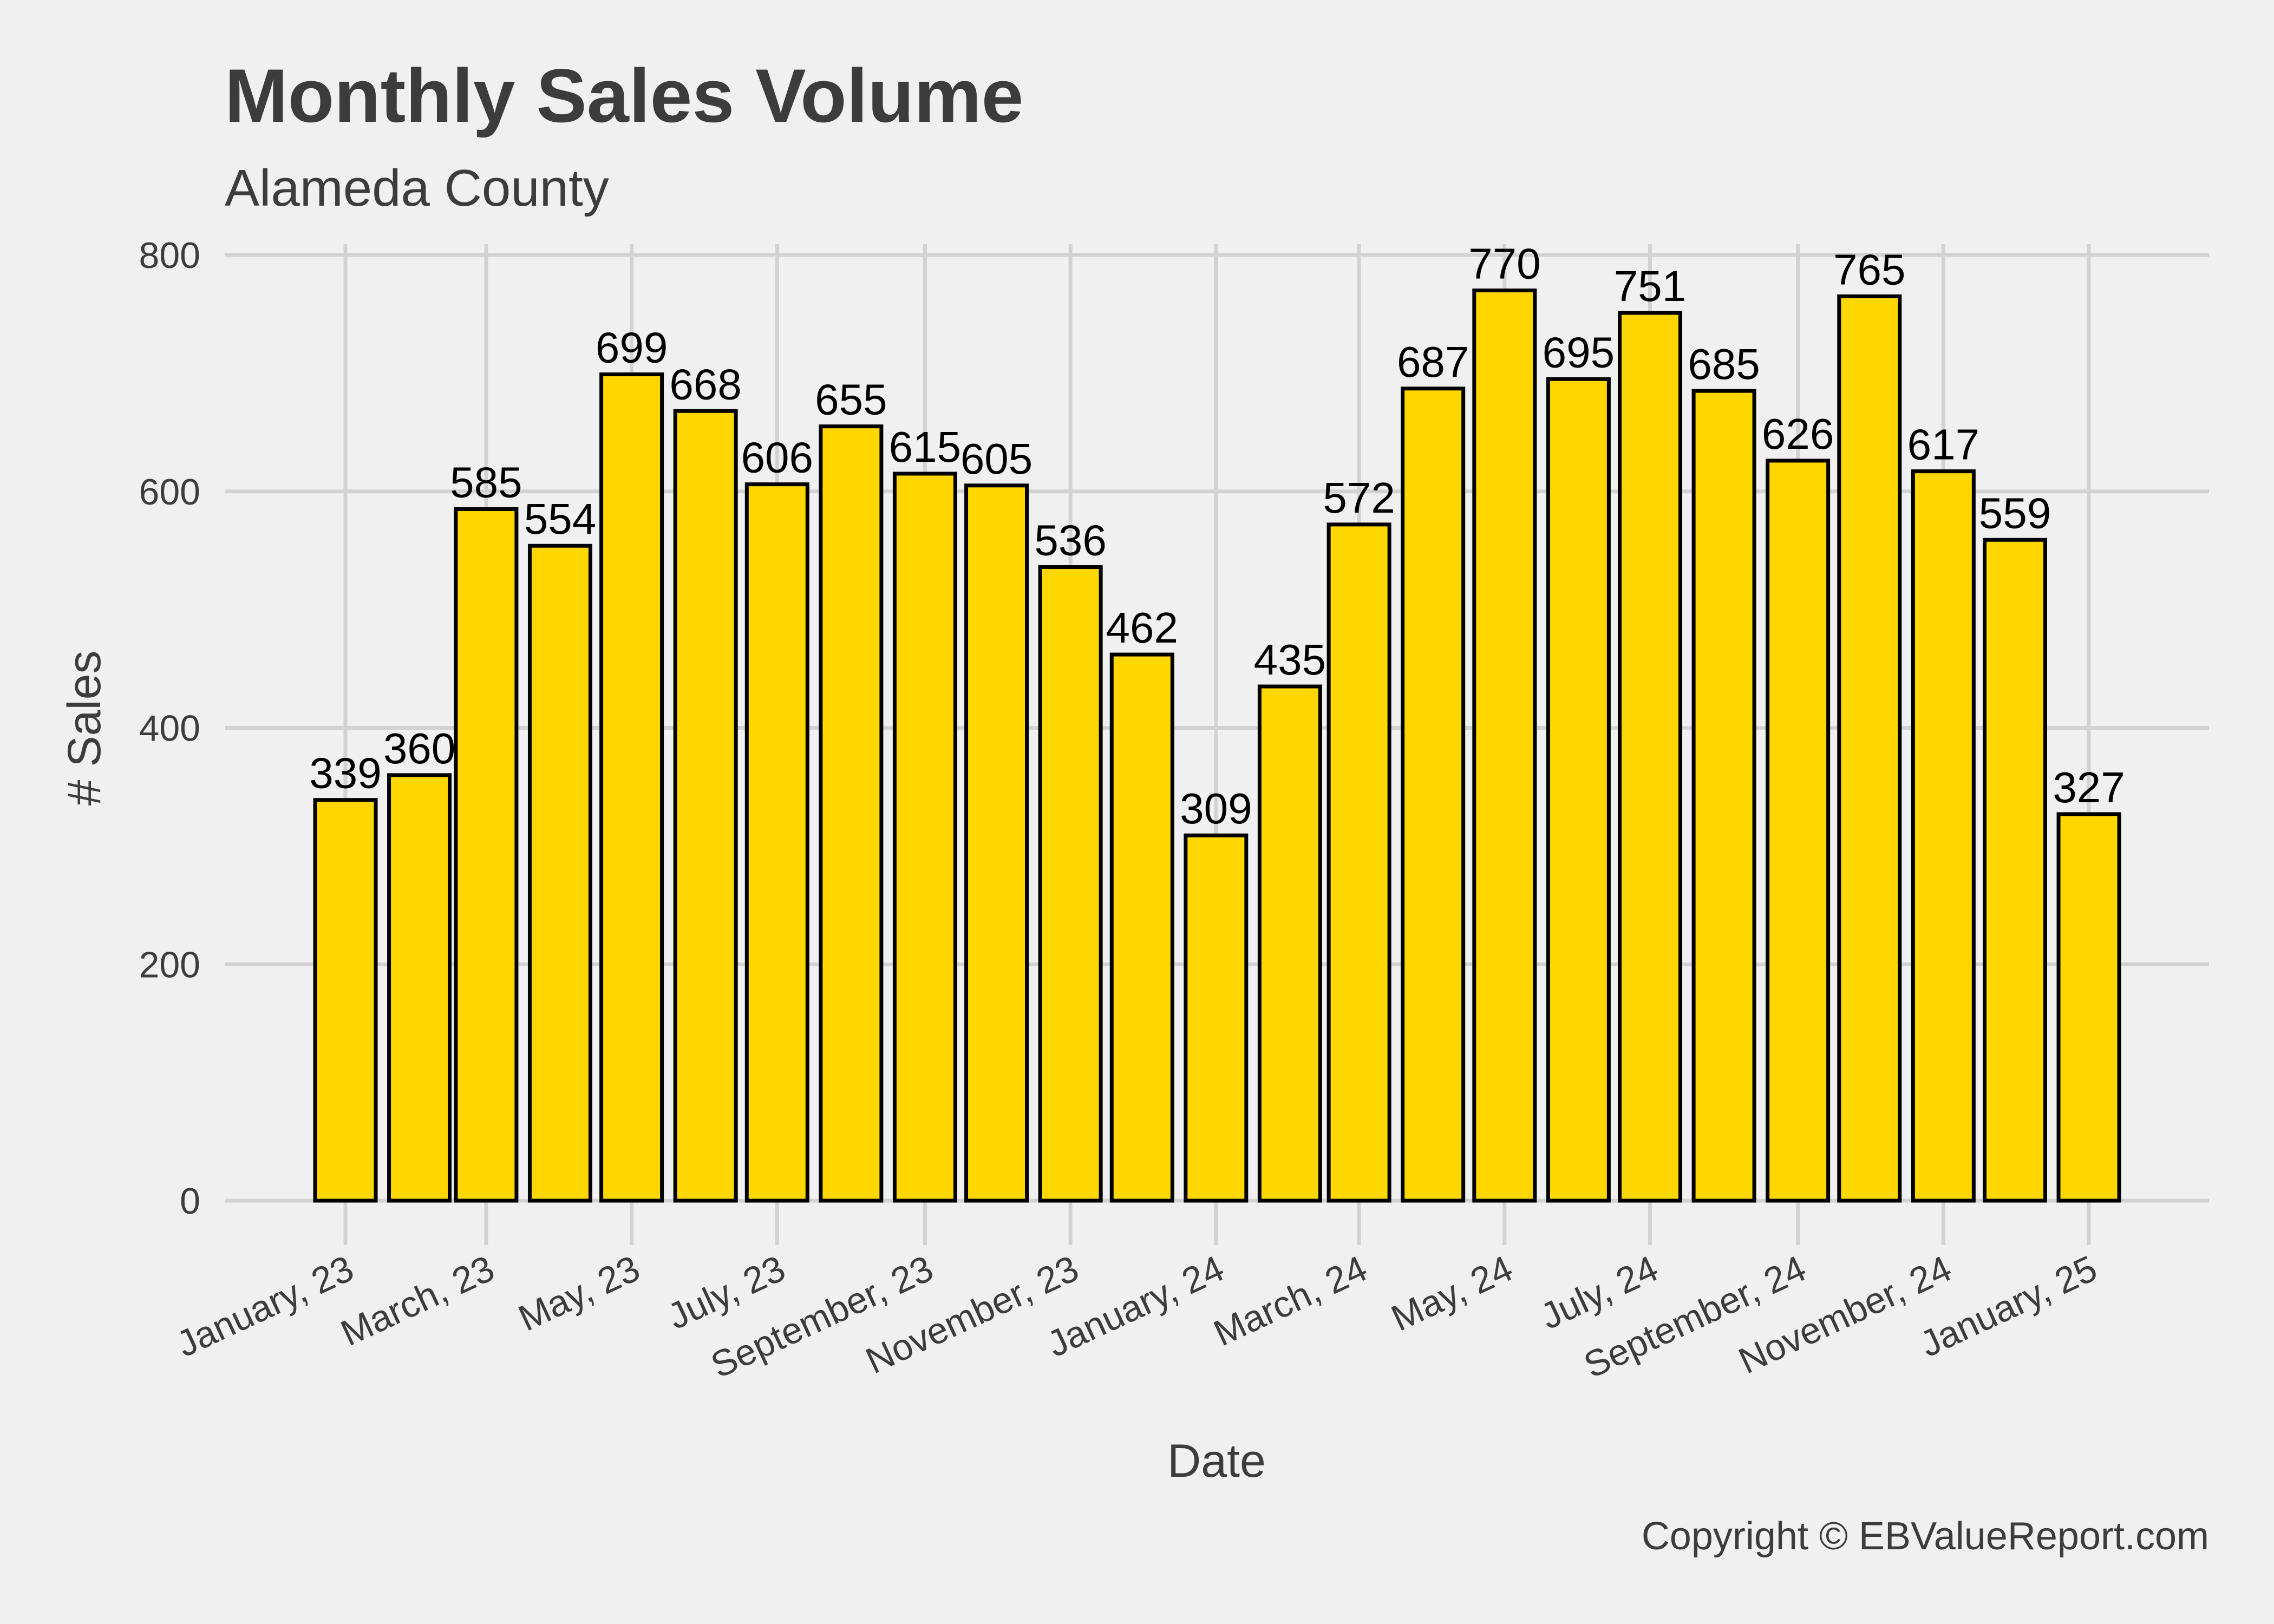  I want to click on bar-value-label: 770, so click(1504, 264).